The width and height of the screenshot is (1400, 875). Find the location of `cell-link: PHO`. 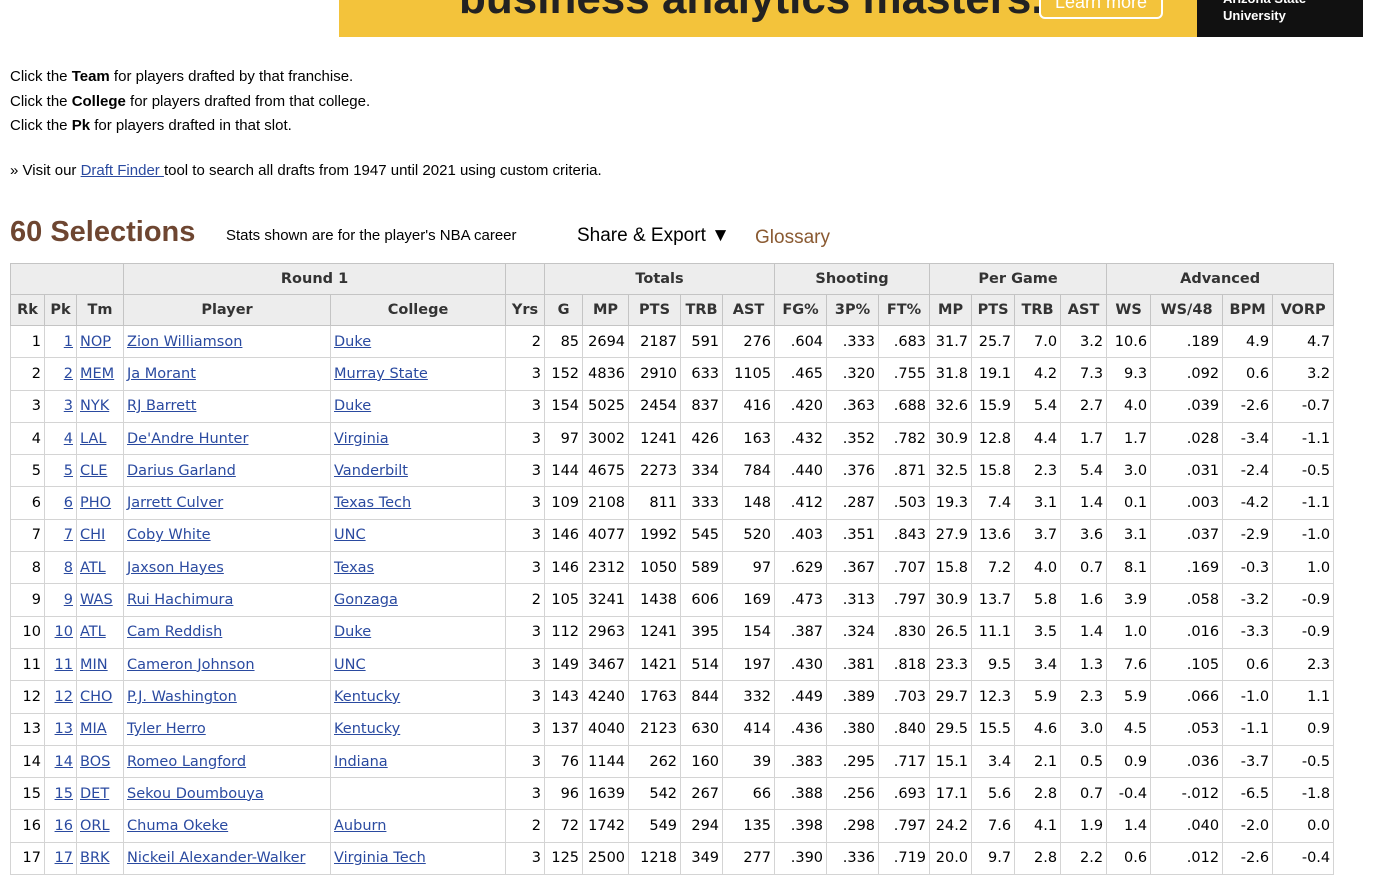

cell-link: PHO is located at coordinates (96, 503).